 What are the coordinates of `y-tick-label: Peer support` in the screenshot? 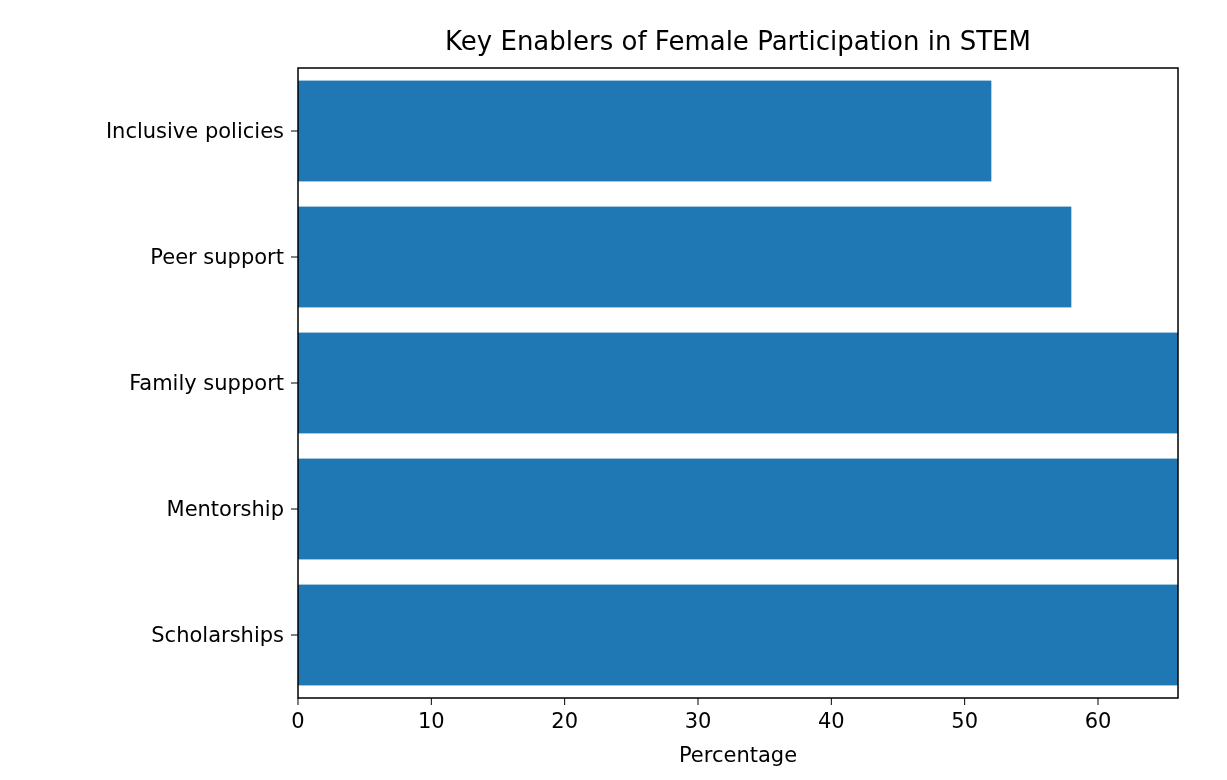 It's located at (217, 257).